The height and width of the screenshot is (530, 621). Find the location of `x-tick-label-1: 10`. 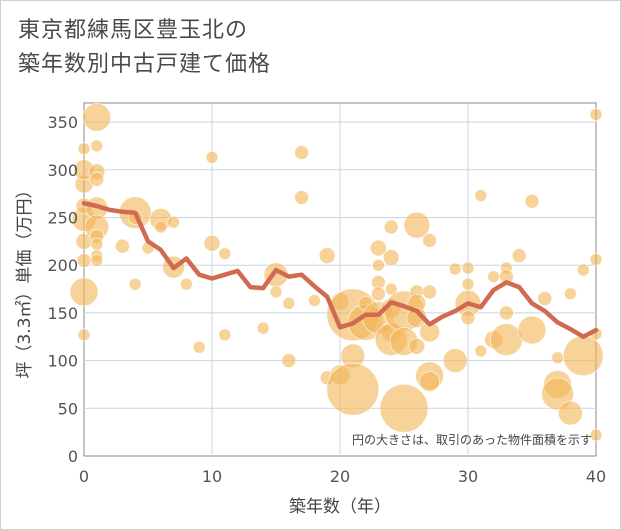

x-tick-label-1: 10 is located at coordinates (212, 476).